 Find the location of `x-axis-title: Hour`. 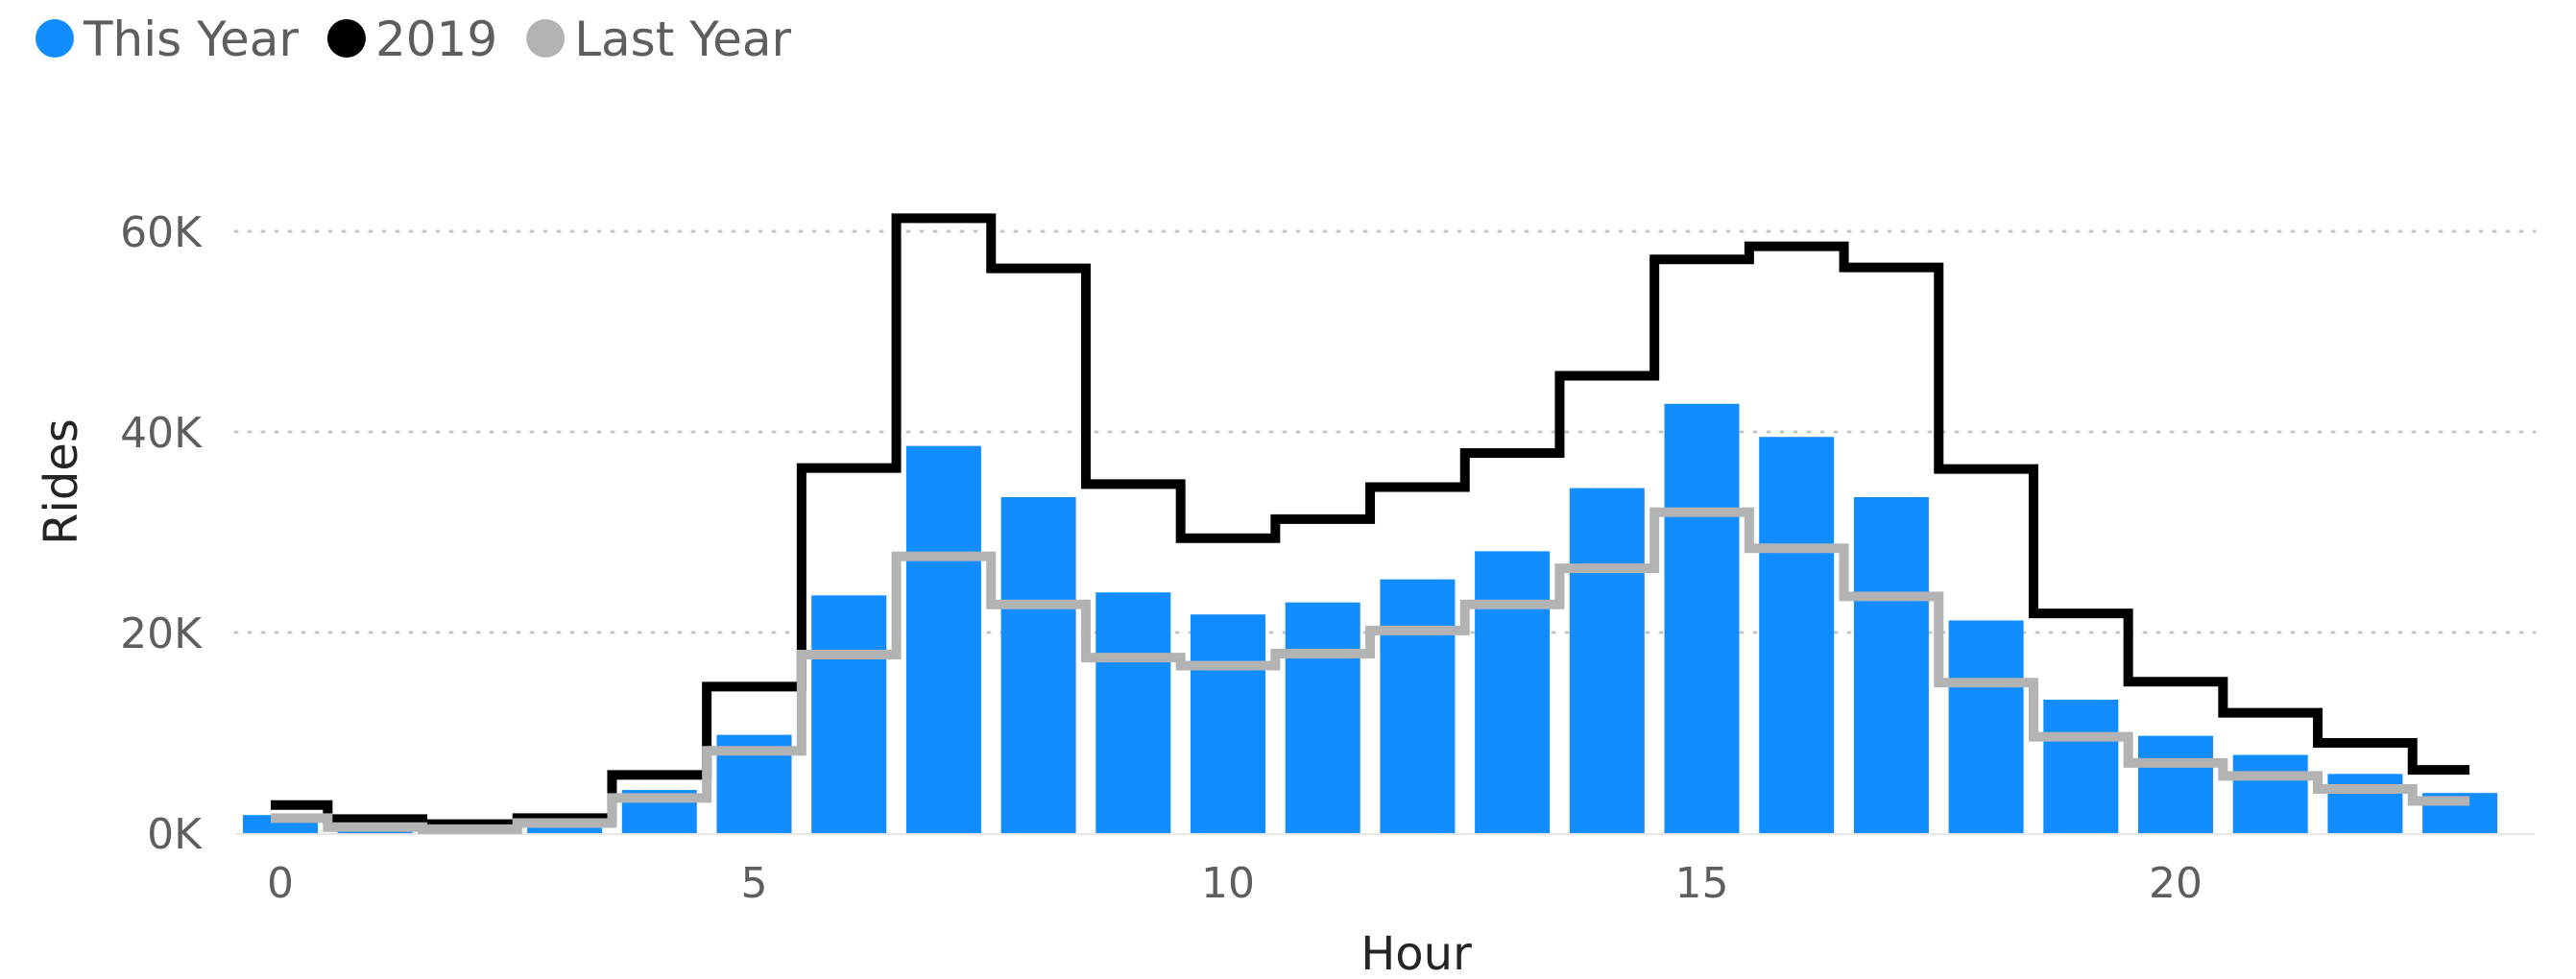

x-axis-title: Hour is located at coordinates (1416, 953).